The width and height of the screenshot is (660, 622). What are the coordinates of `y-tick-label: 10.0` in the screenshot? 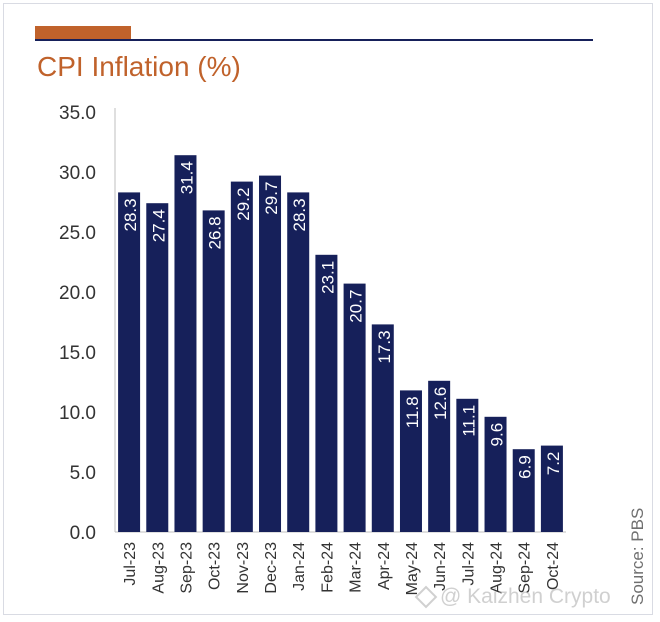 It's located at (77, 413).